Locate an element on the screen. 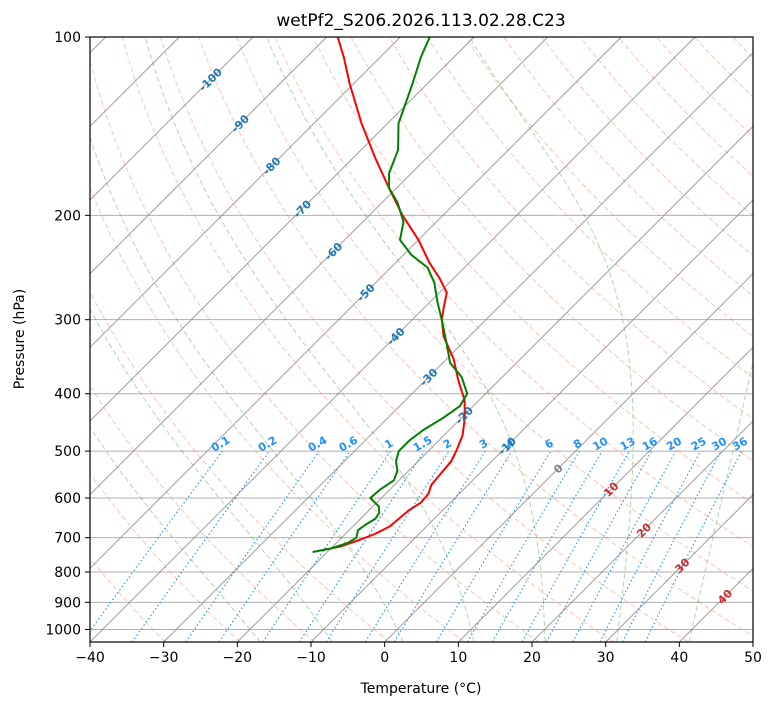 The width and height of the screenshot is (775, 708). y-tick-label: 800 is located at coordinates (67, 573).